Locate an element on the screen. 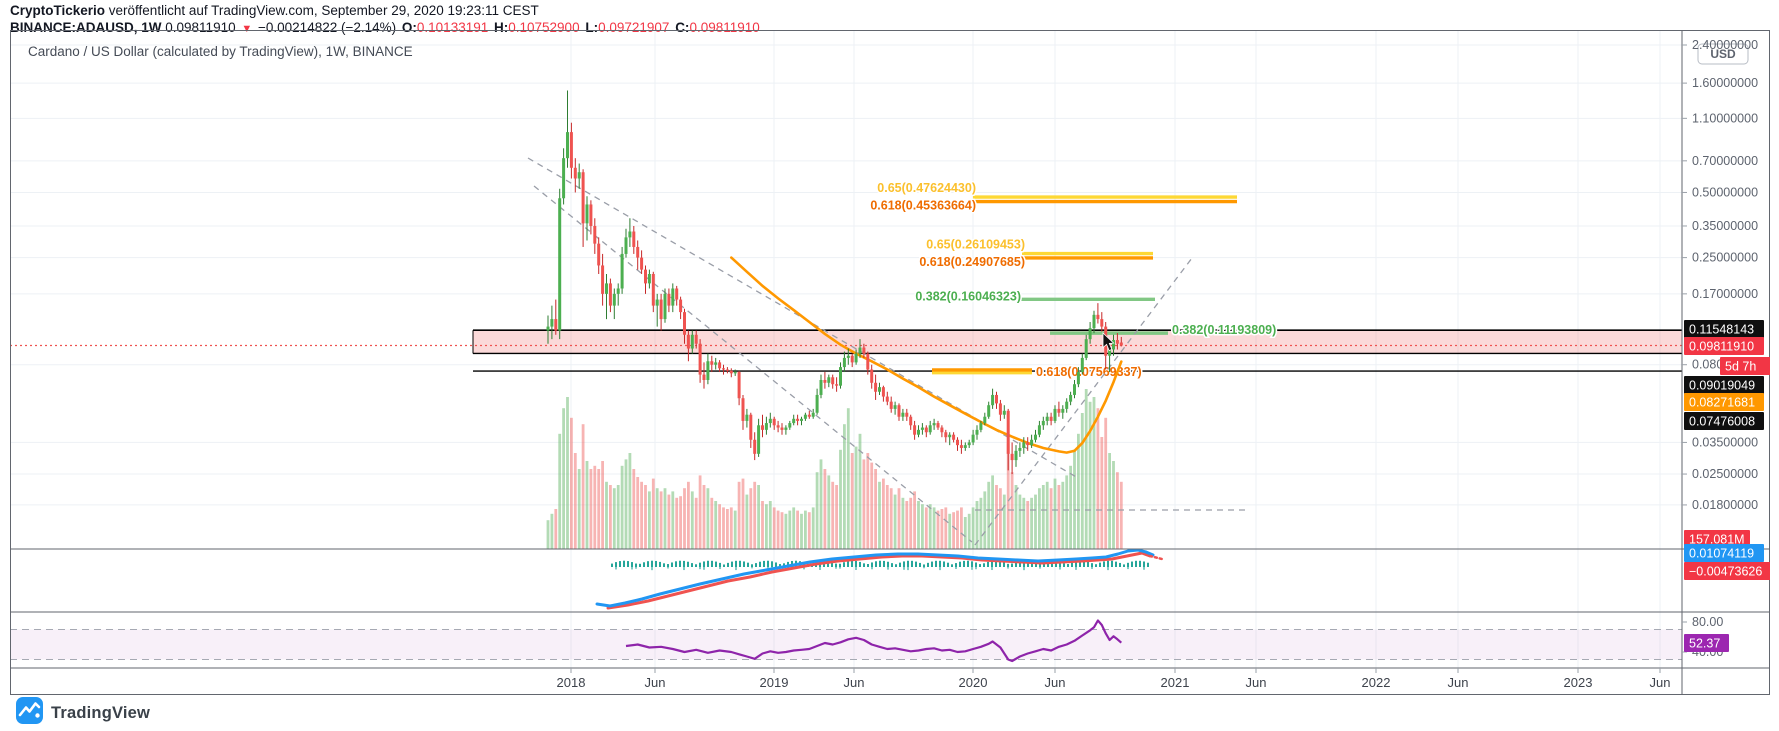  label: 0.35000000 is located at coordinates (1725, 226).